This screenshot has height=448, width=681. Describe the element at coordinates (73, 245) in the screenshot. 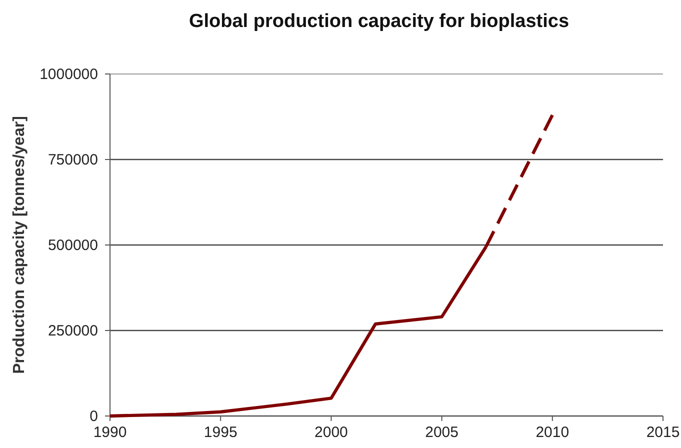

I see `y-tick-label: 500000` at that location.